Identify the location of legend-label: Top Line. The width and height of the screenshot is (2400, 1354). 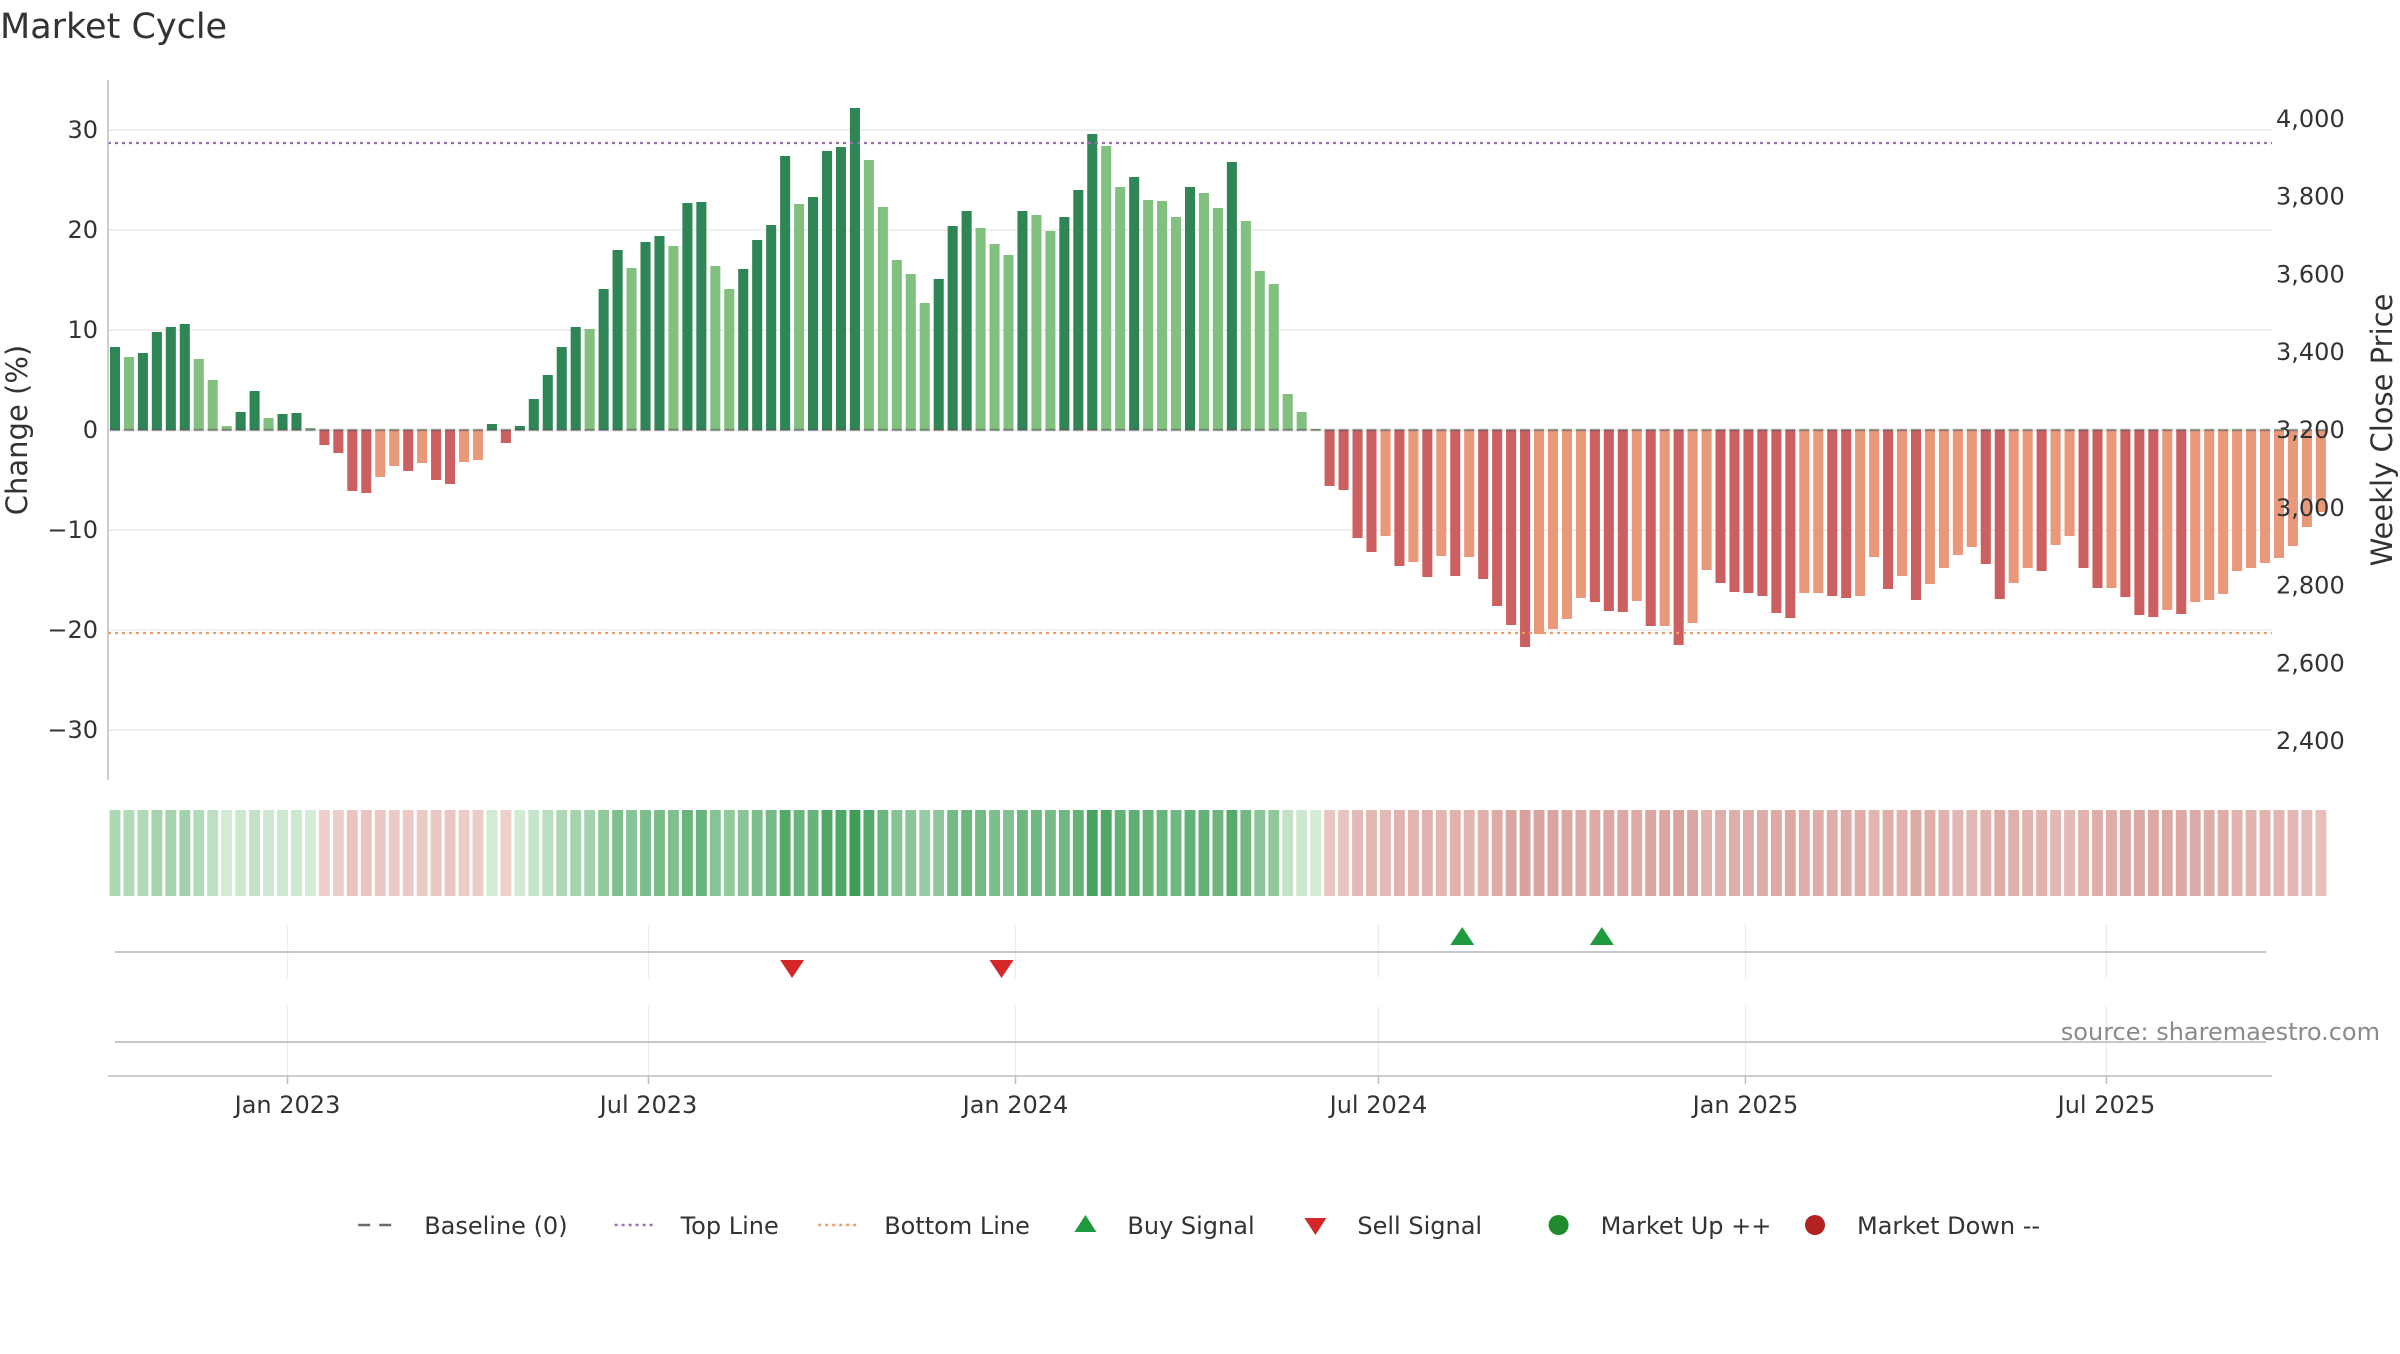
(729, 1226).